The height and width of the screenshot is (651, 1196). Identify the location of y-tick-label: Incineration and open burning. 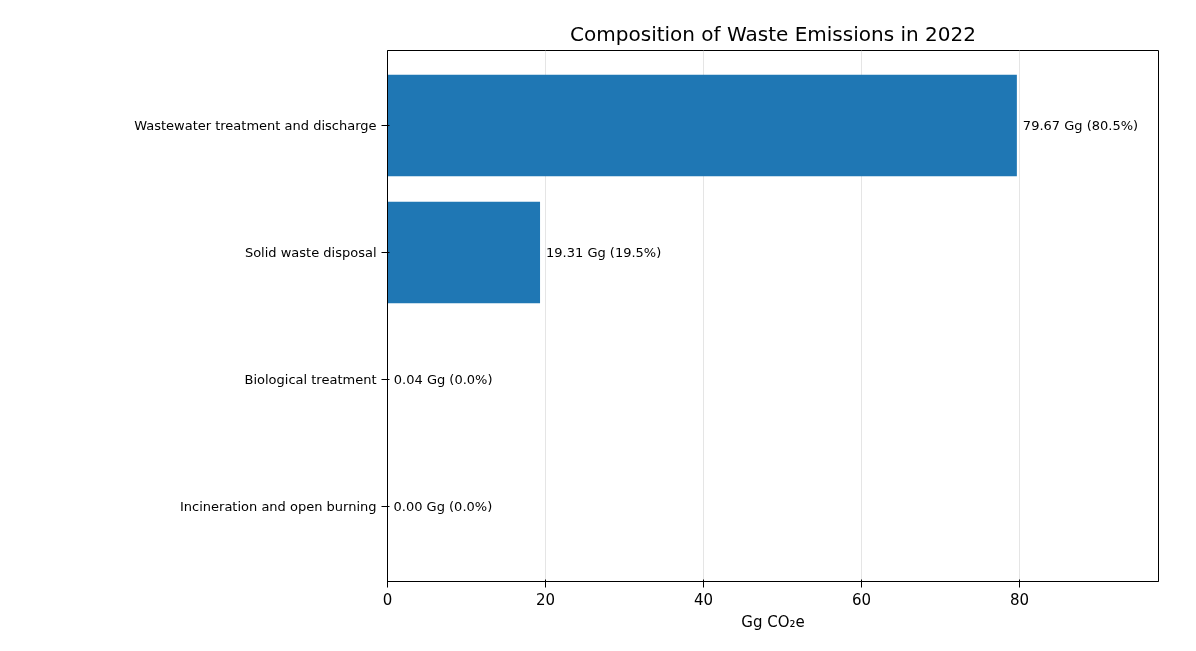
(278, 507).